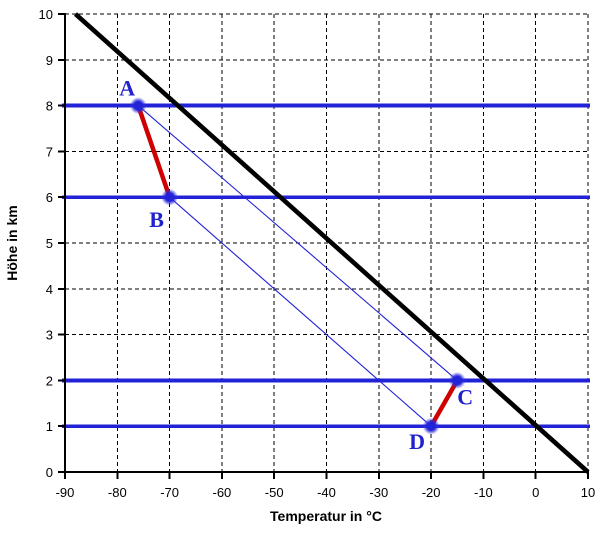 Image resolution: width=607 pixels, height=533 pixels. I want to click on y-tick-label: 2, so click(49, 380).